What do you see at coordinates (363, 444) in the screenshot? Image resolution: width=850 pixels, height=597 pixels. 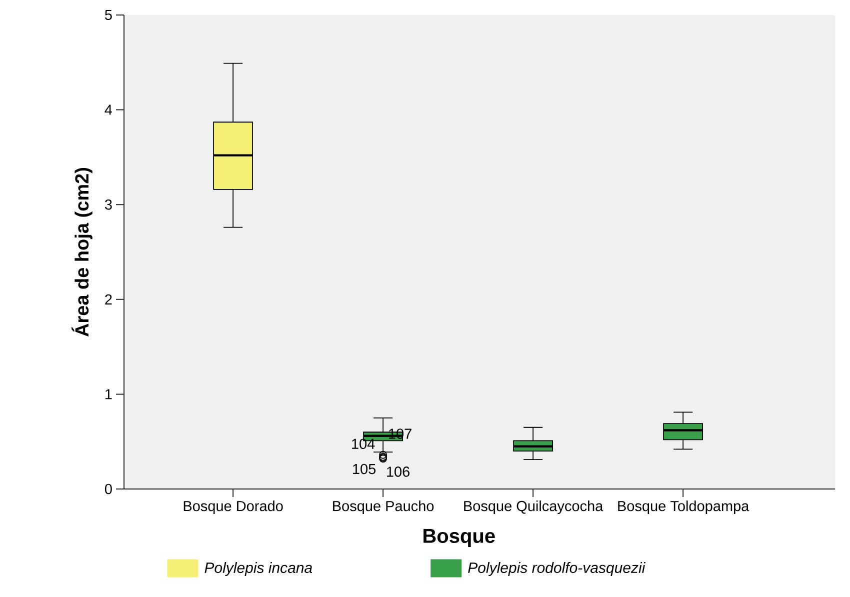 I see `annotation: 104` at bounding box center [363, 444].